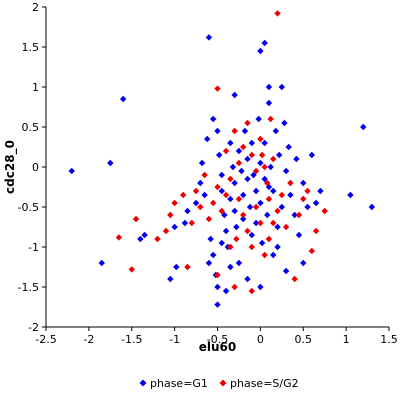 Image resolution: width=400 pixels, height=400 pixels. What do you see at coordinates (32, 167) in the screenshot?
I see `y-axis-ticks: -2 -1.5 -1 -0.5 0 0.5 1 1.5 2` at bounding box center [32, 167].